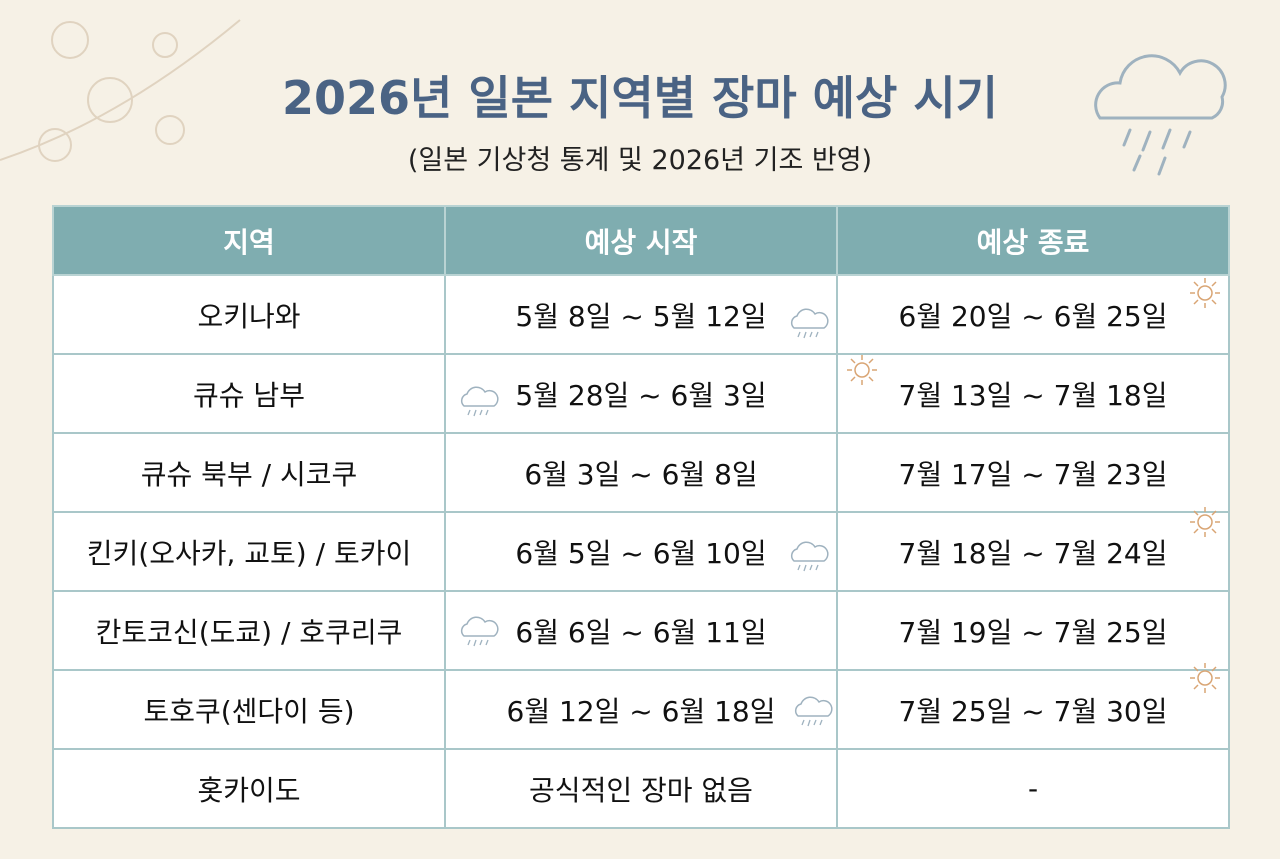  What do you see at coordinates (1033, 630) in the screenshot?
I see `table-cell: 7월 19일 ~ 7월 25일` at bounding box center [1033, 630].